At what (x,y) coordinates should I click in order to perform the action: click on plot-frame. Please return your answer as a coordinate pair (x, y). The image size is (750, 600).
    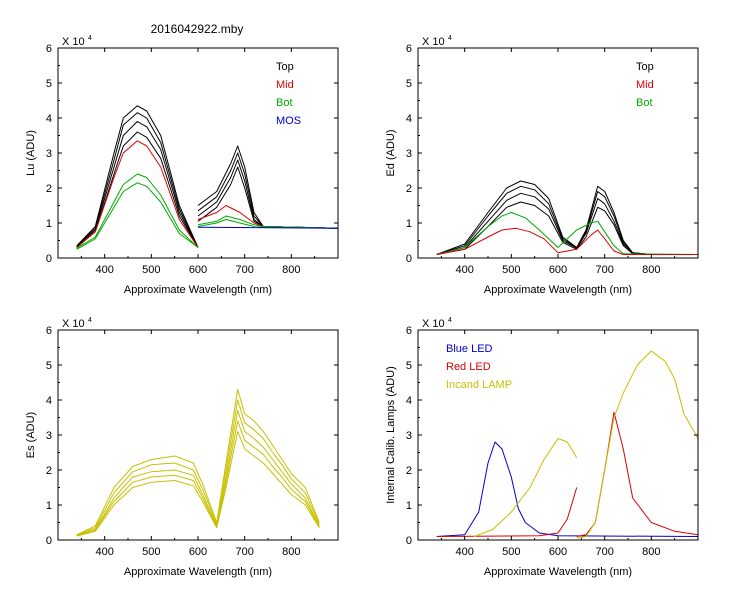
    Looking at the image, I should click on (198, 435).